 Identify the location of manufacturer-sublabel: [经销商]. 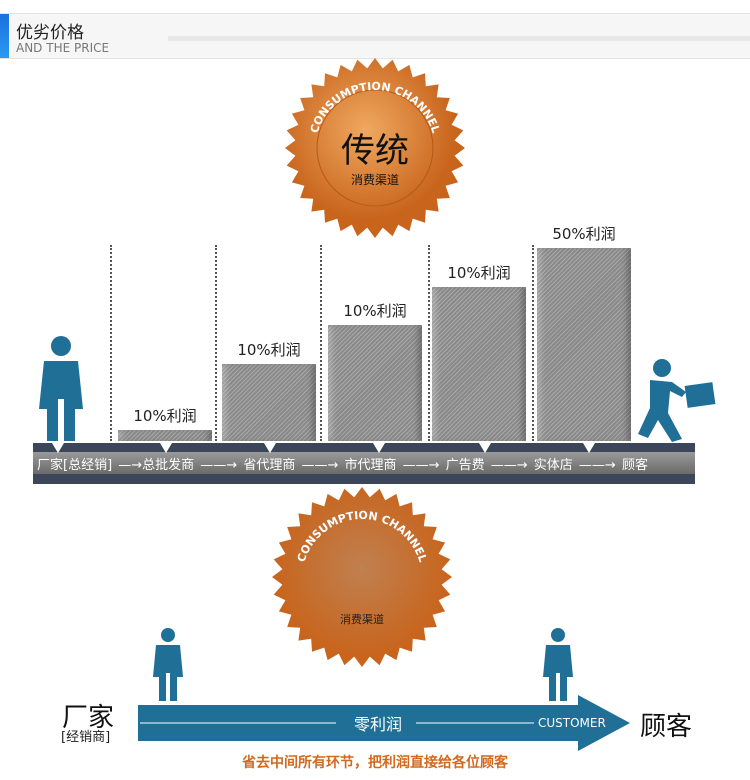
(86, 737).